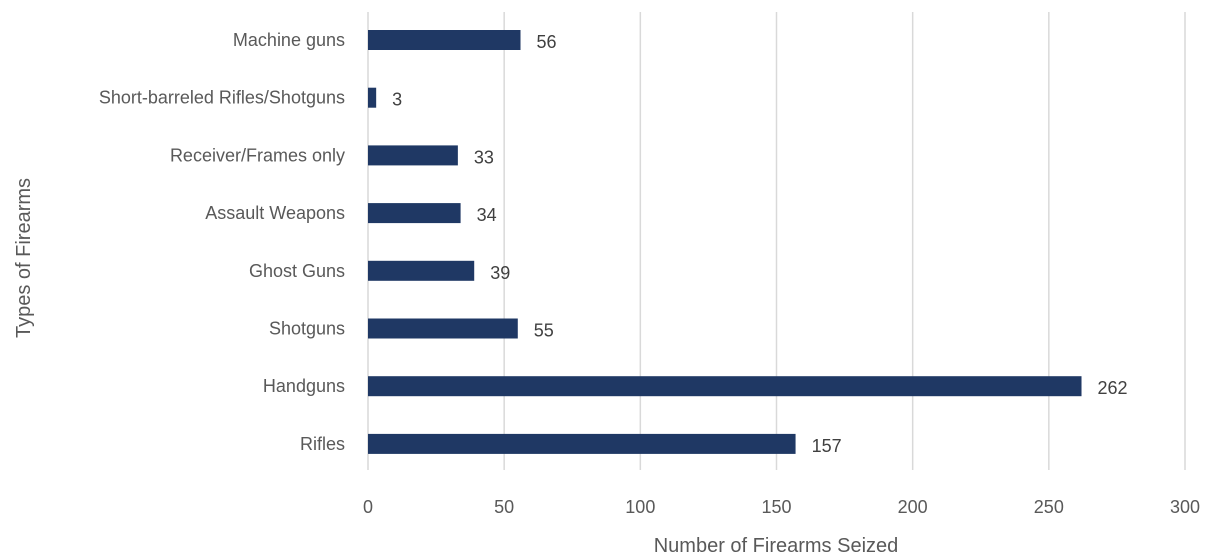  I want to click on data-label: 33, so click(484, 157).